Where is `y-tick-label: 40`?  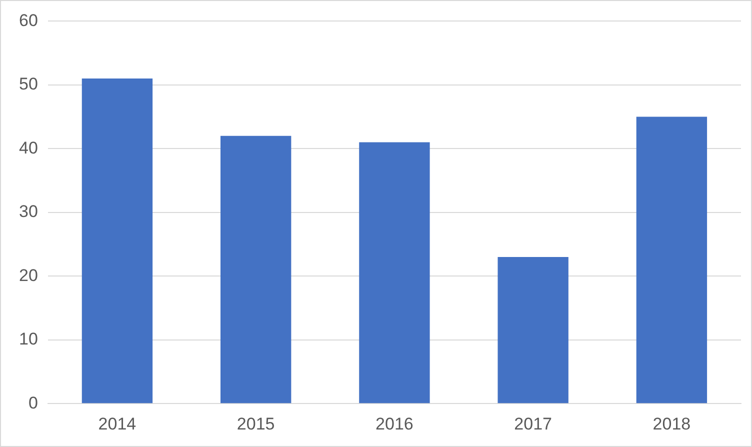 y-tick-label: 40 is located at coordinates (28, 148).